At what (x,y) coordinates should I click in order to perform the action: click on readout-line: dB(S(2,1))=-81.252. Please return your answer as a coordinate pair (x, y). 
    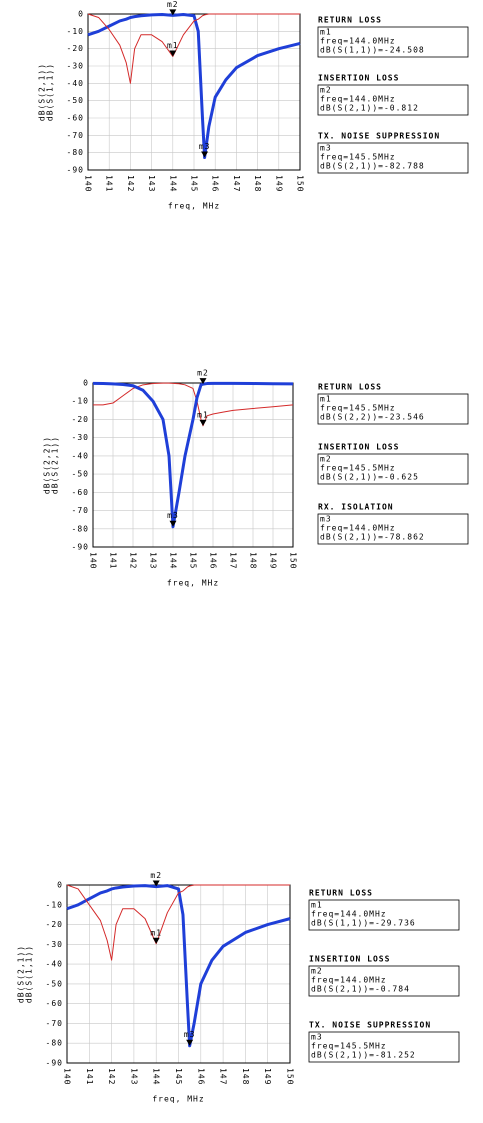
    Looking at the image, I should click on (363, 1055).